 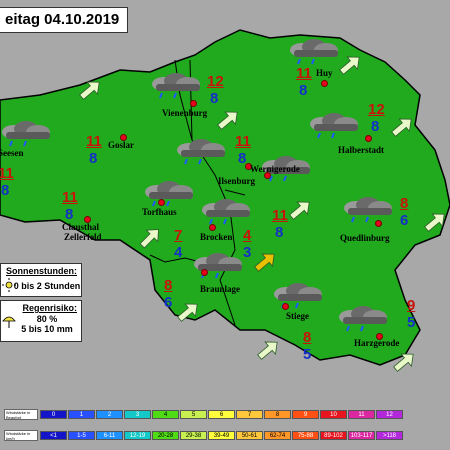 I want to click on rain-percent: 80 %, so click(x=47, y=319).